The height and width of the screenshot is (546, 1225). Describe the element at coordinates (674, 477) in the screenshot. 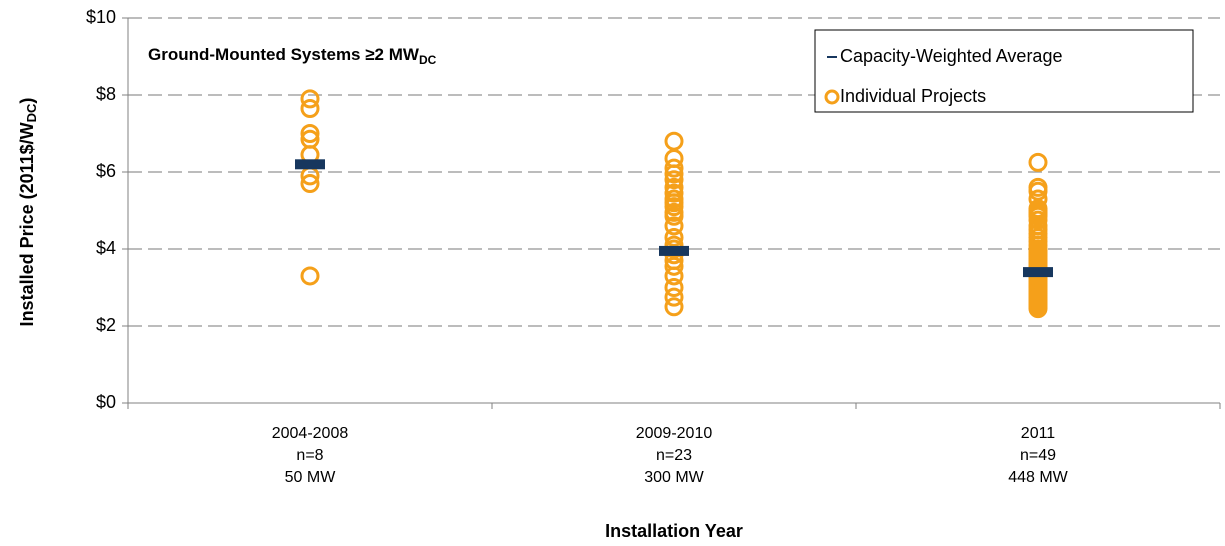

I see `x-tick-label: 300 MW` at that location.